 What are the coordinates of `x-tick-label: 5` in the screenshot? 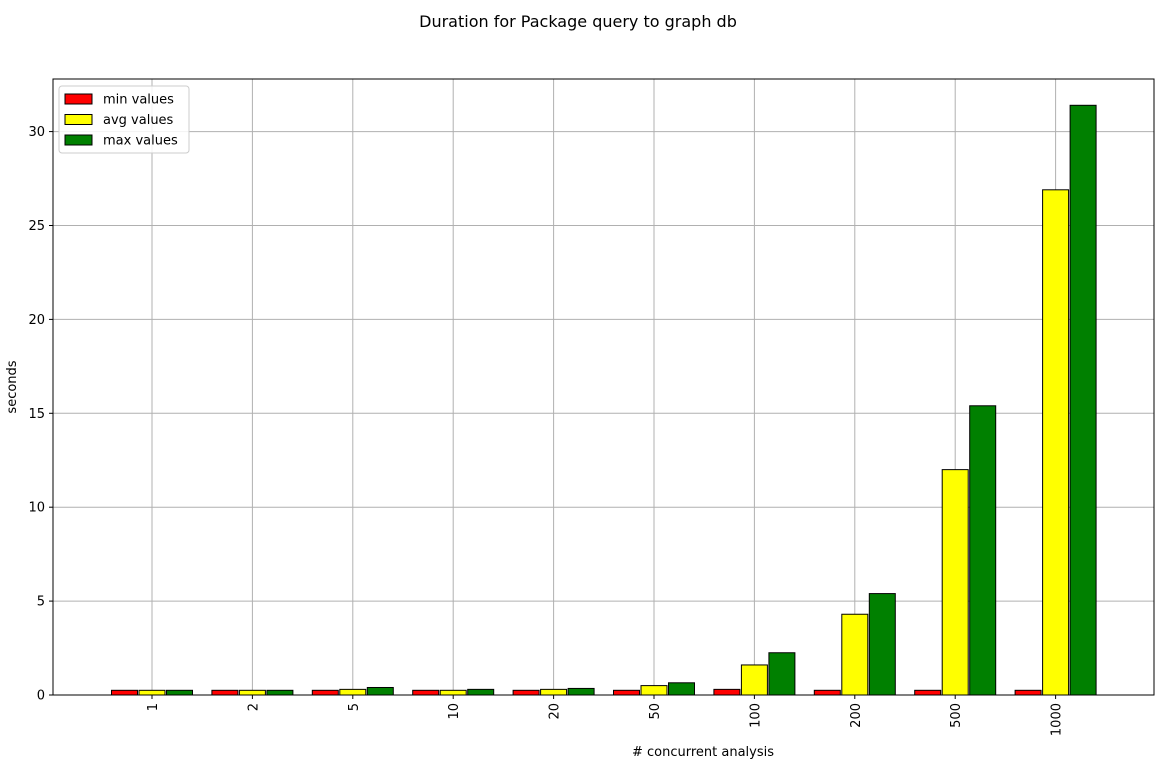 It's located at (354, 707).